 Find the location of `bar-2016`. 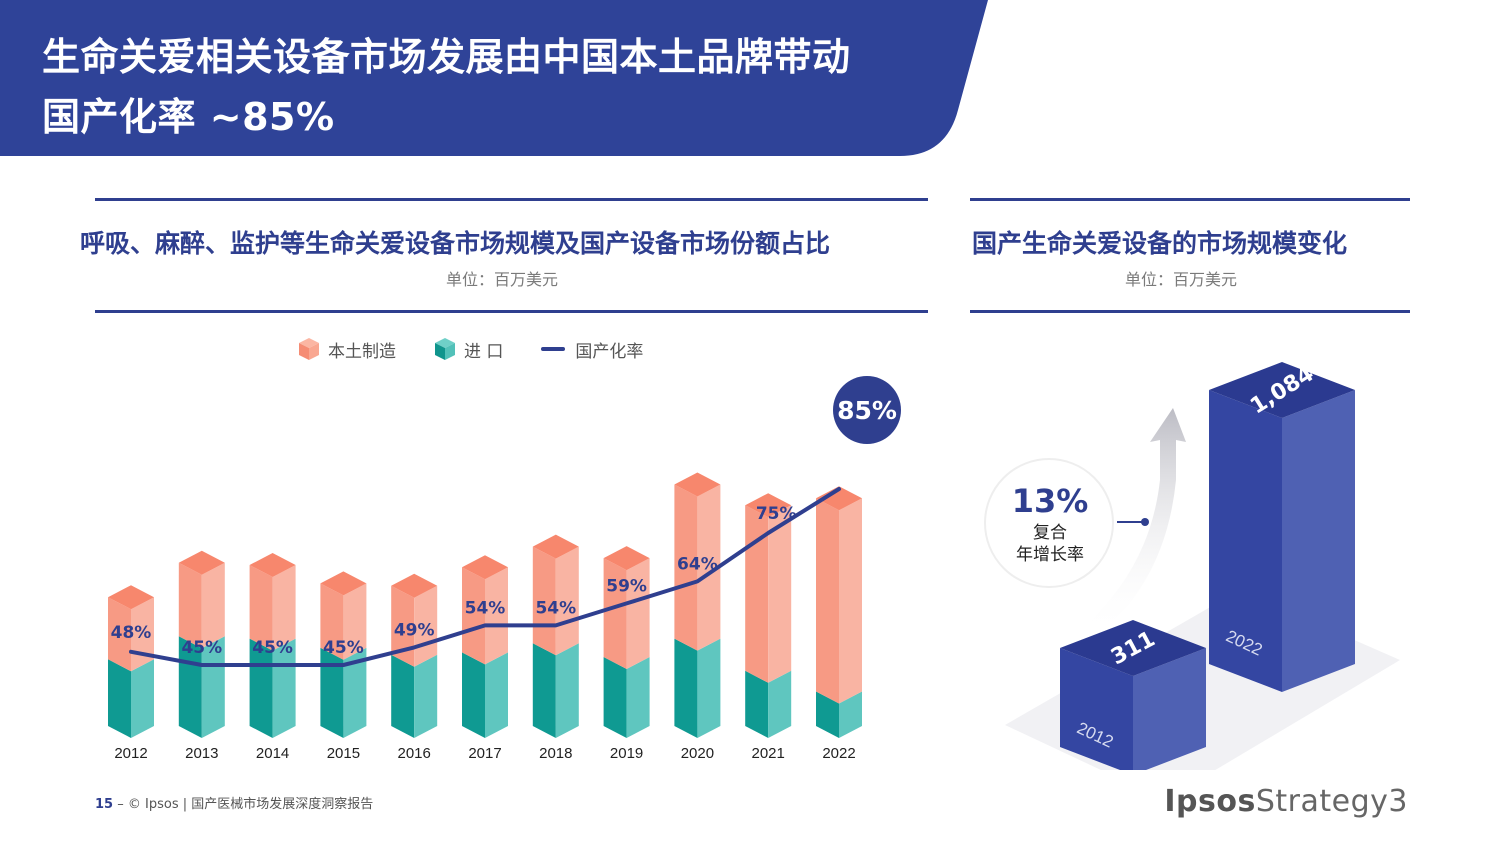

bar-2016 is located at coordinates (414, 655).